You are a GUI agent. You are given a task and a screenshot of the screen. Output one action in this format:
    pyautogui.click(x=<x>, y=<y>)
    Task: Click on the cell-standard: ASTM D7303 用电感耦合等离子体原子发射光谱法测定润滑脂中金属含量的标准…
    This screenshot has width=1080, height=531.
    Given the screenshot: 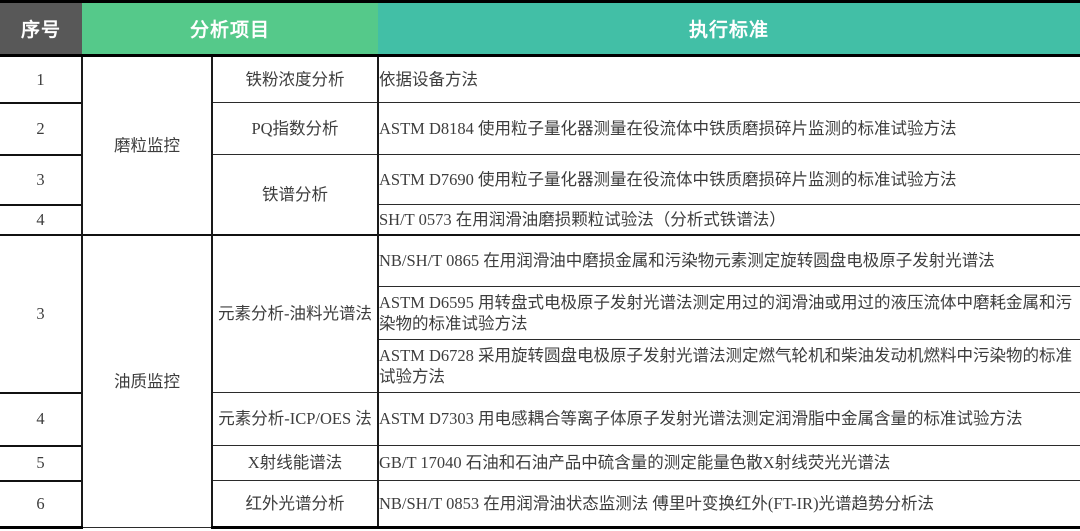 What is the action you would take?
    pyautogui.click(x=728, y=419)
    